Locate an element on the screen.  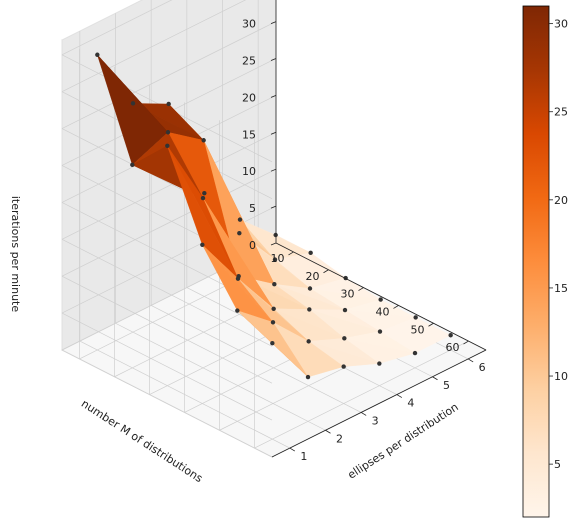
colorbar: 5 10 15 20 25 30 is located at coordinates (545, 261).